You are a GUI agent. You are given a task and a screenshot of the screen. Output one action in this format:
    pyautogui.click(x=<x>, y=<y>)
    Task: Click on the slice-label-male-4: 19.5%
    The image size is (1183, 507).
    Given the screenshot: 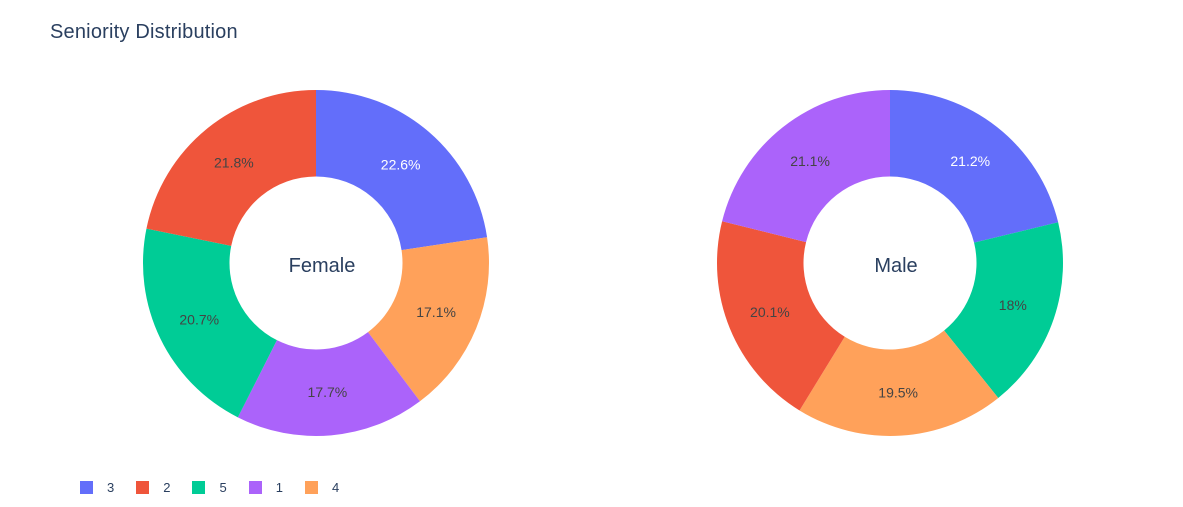 What is the action you would take?
    pyautogui.click(x=898, y=392)
    